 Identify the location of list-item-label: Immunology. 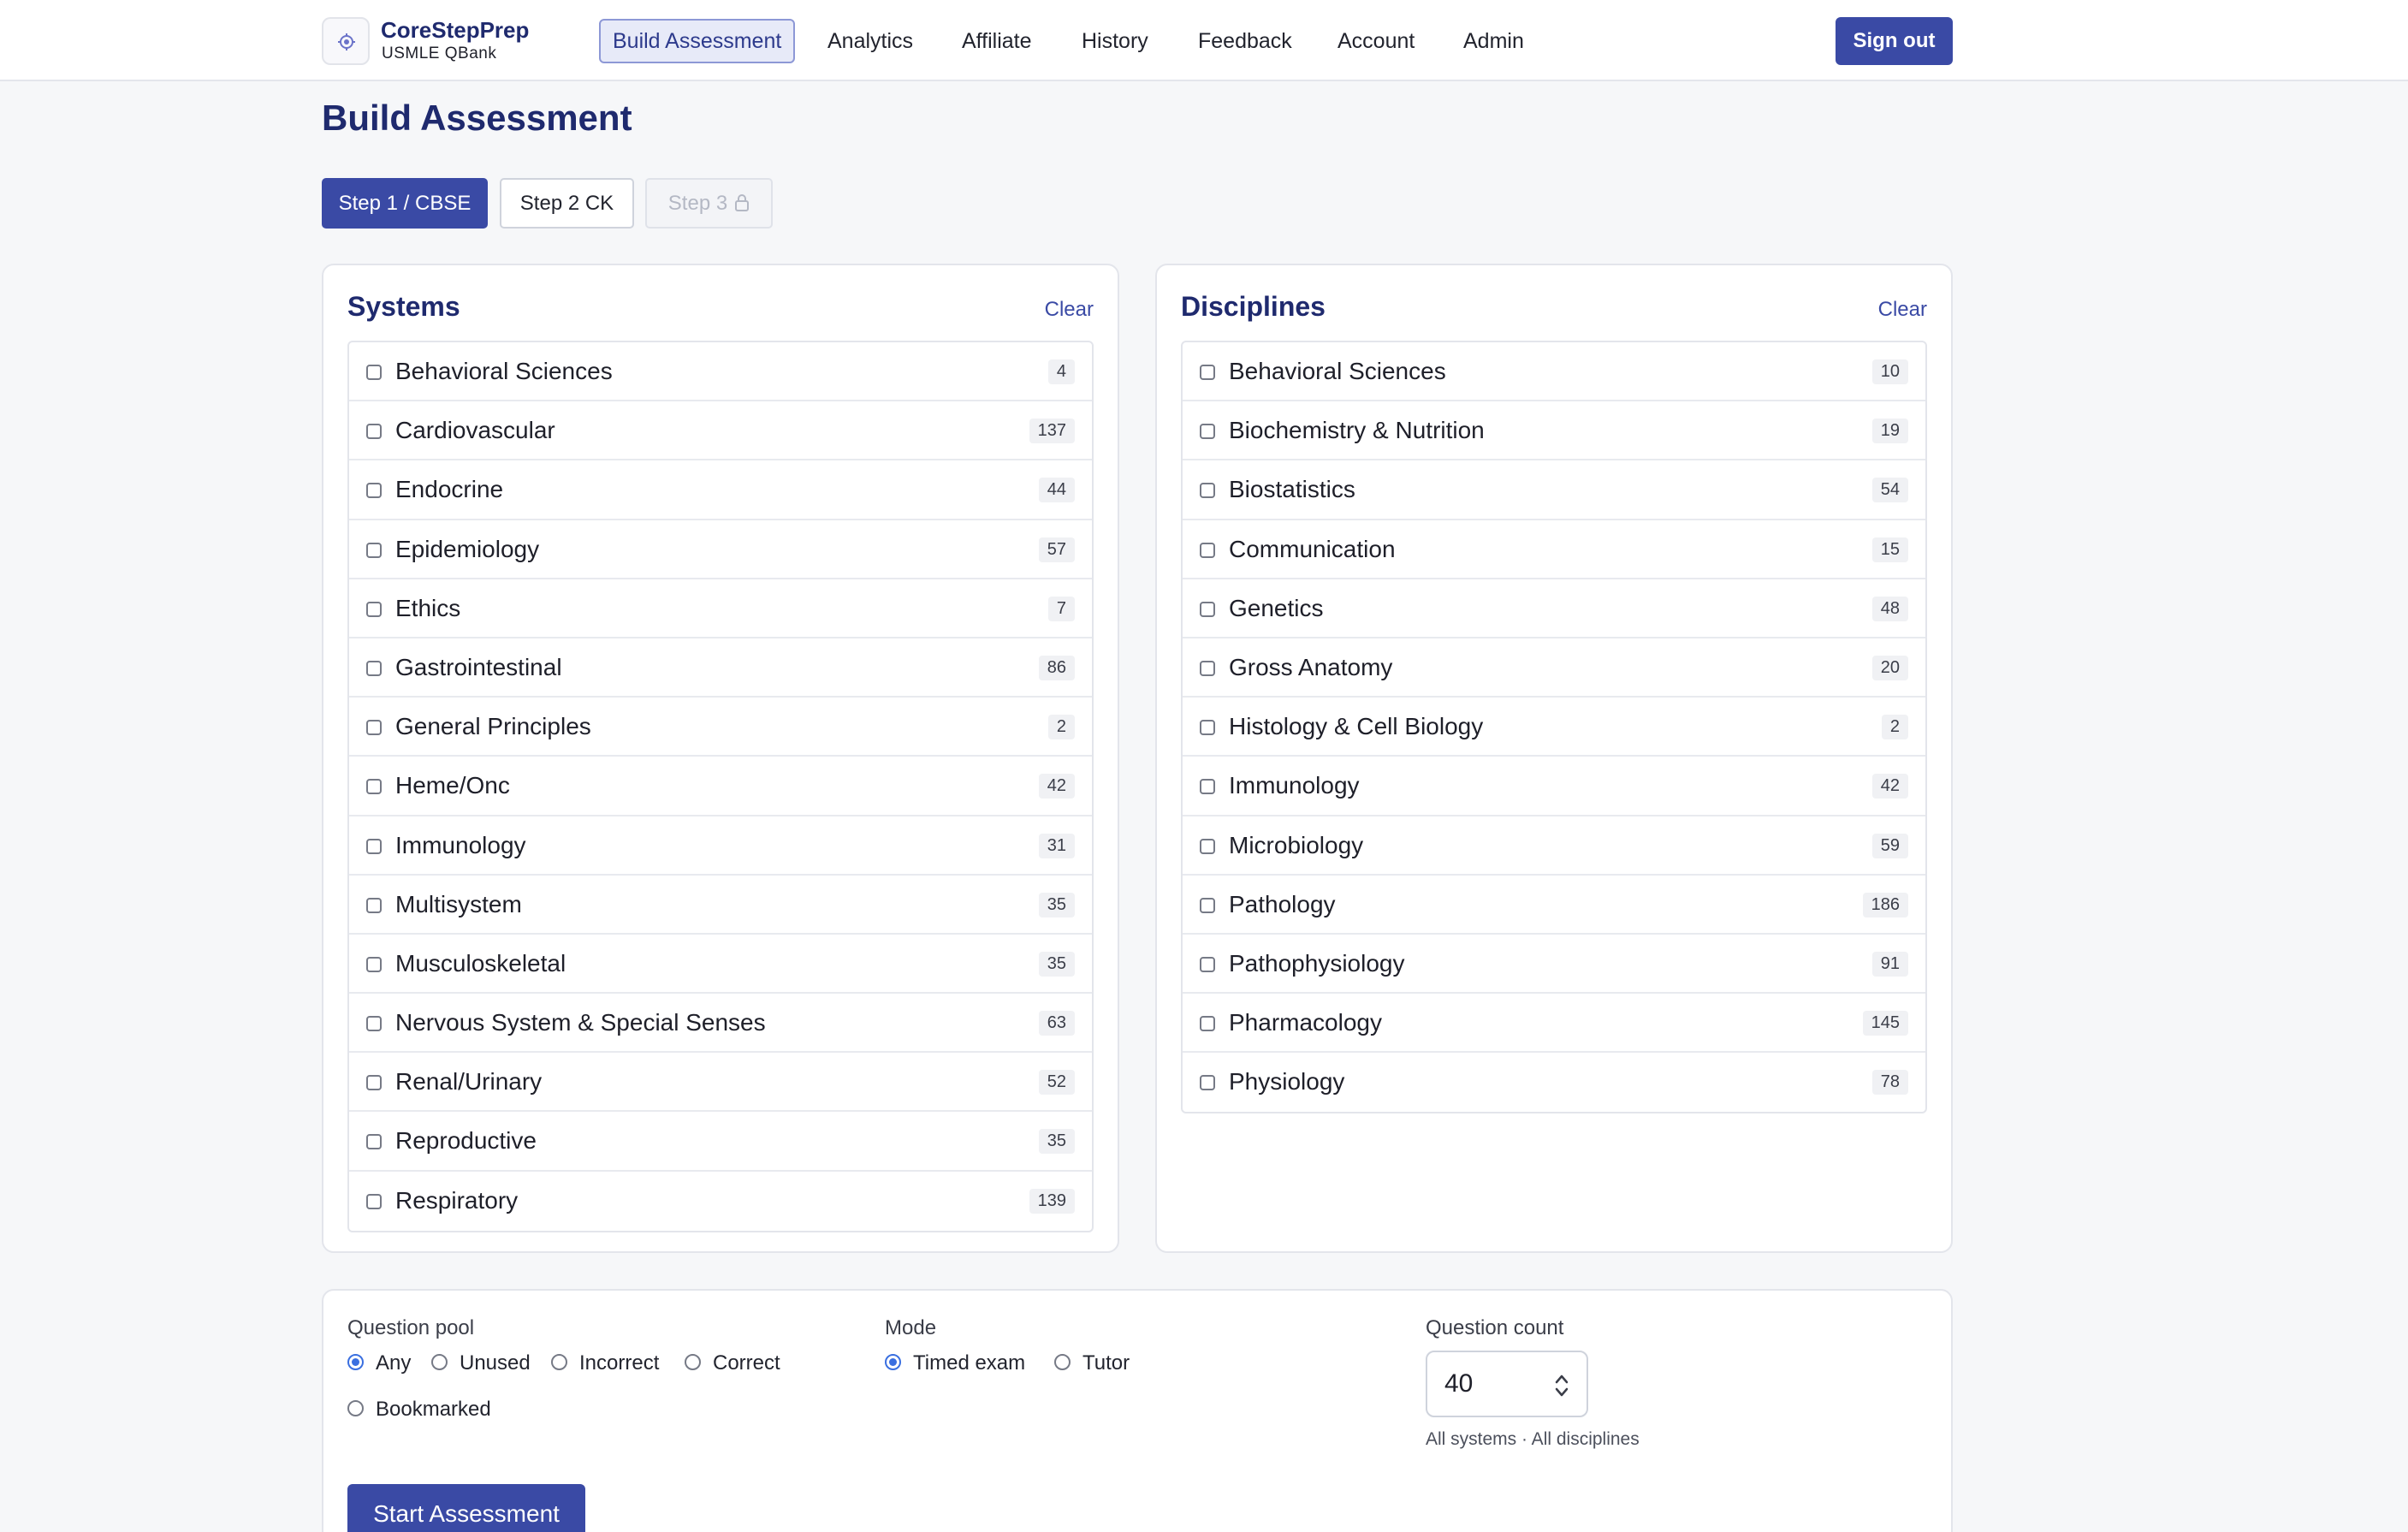
(1294, 785).